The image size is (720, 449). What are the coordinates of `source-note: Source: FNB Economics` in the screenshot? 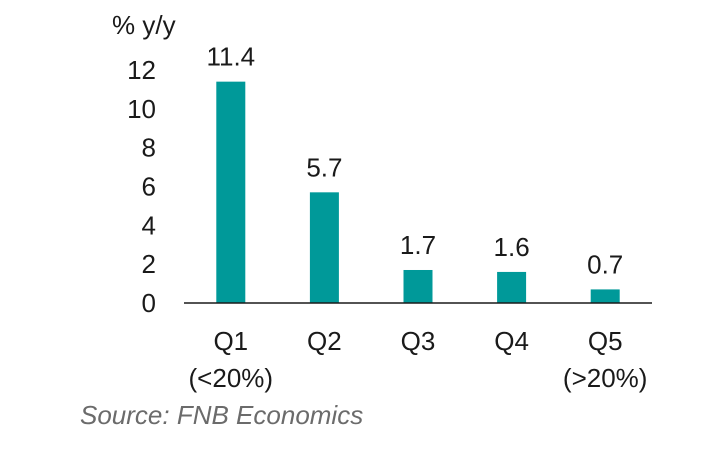 It's located at (222, 415).